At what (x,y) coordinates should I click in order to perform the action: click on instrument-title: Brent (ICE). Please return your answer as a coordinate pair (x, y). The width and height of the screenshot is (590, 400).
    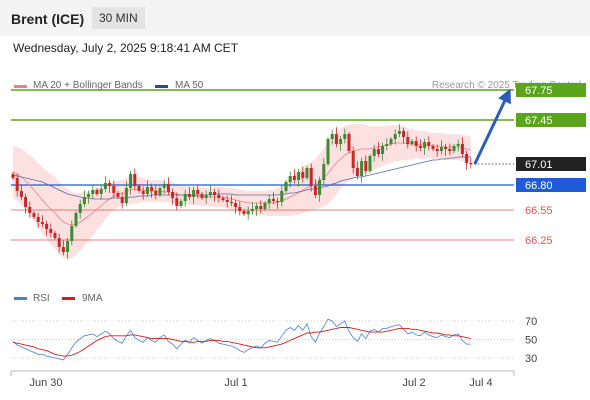
    Looking at the image, I should click on (48, 19).